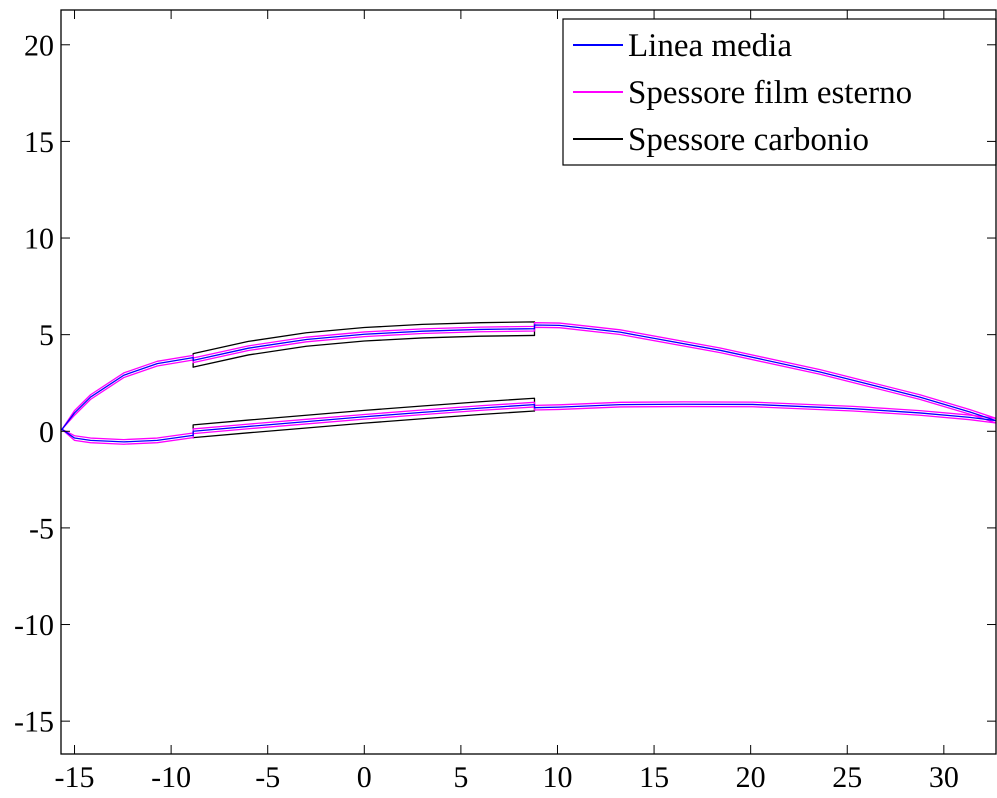 The image size is (997, 798). I want to click on y-tick-label: -5, so click(41, 529).